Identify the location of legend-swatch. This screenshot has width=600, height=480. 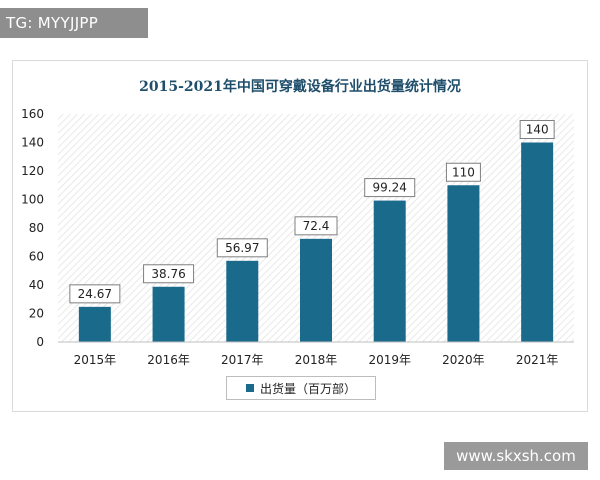
(249, 388).